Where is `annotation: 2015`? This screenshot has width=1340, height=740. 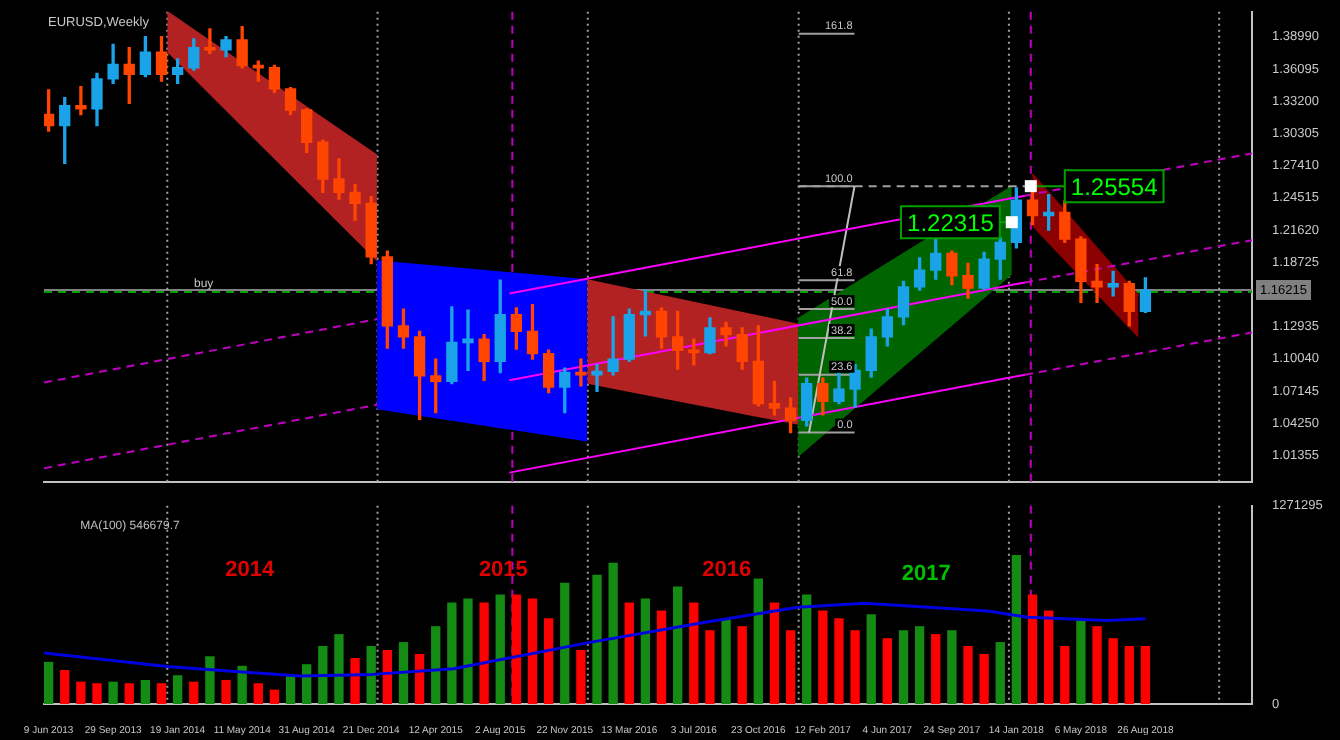
annotation: 2015 is located at coordinates (503, 570).